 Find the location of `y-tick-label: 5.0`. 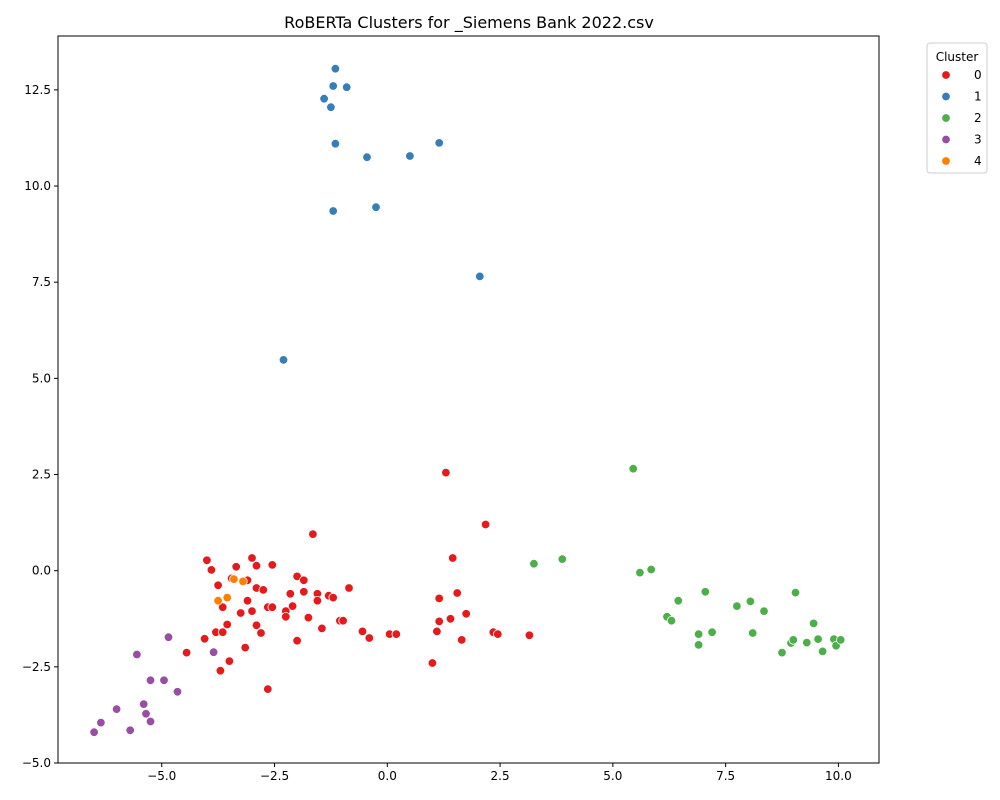

y-tick-label: 5.0 is located at coordinates (41, 378).